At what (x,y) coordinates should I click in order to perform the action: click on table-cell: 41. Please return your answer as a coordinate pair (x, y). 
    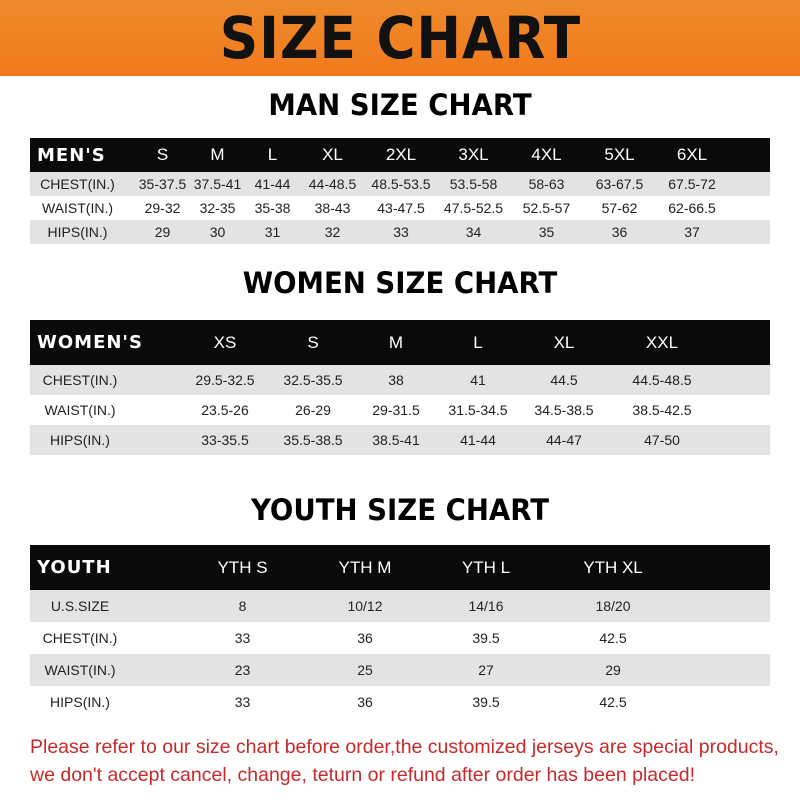
    Looking at the image, I should click on (478, 380).